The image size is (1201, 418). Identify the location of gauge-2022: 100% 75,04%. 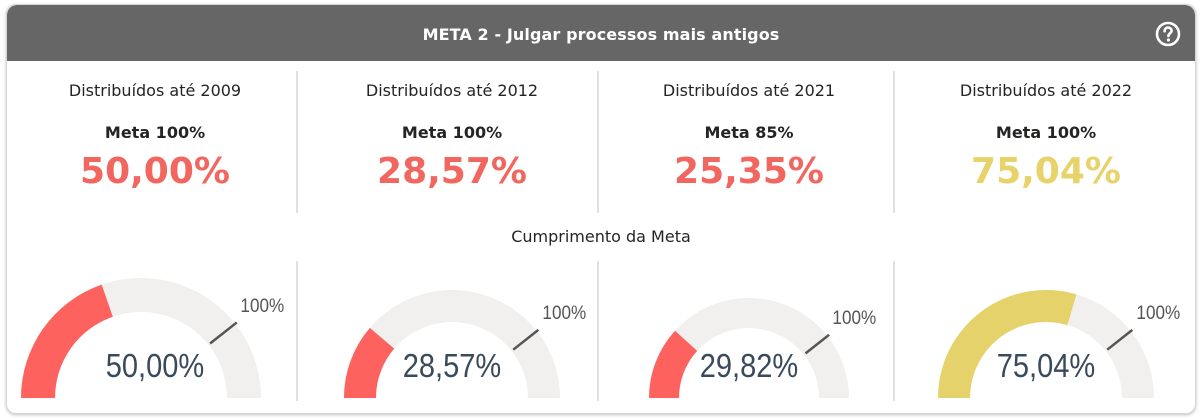
(1046, 333).